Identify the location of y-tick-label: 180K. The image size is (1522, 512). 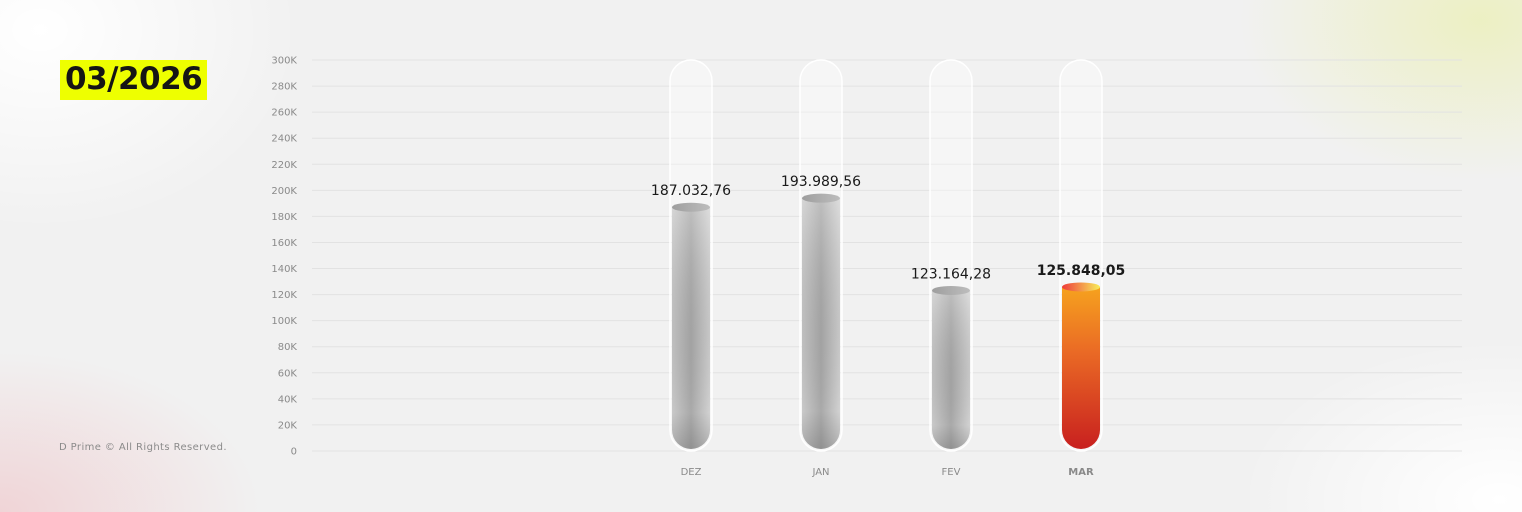
(284, 217).